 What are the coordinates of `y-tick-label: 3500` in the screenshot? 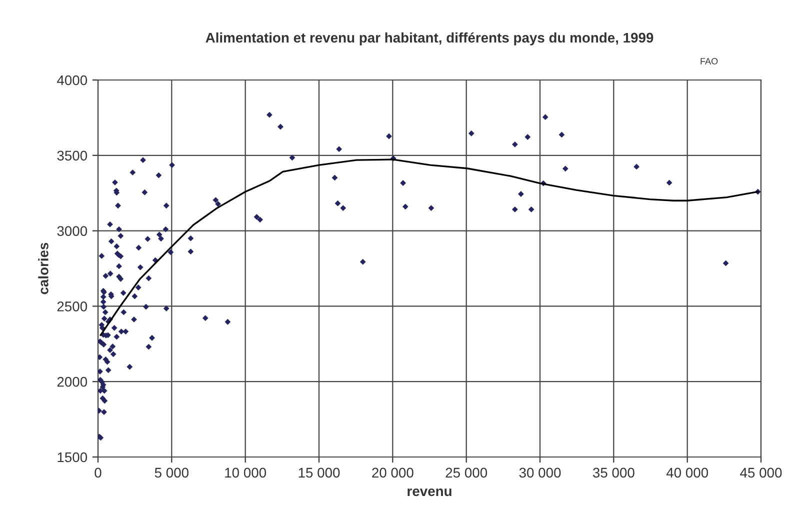 It's located at (72, 155).